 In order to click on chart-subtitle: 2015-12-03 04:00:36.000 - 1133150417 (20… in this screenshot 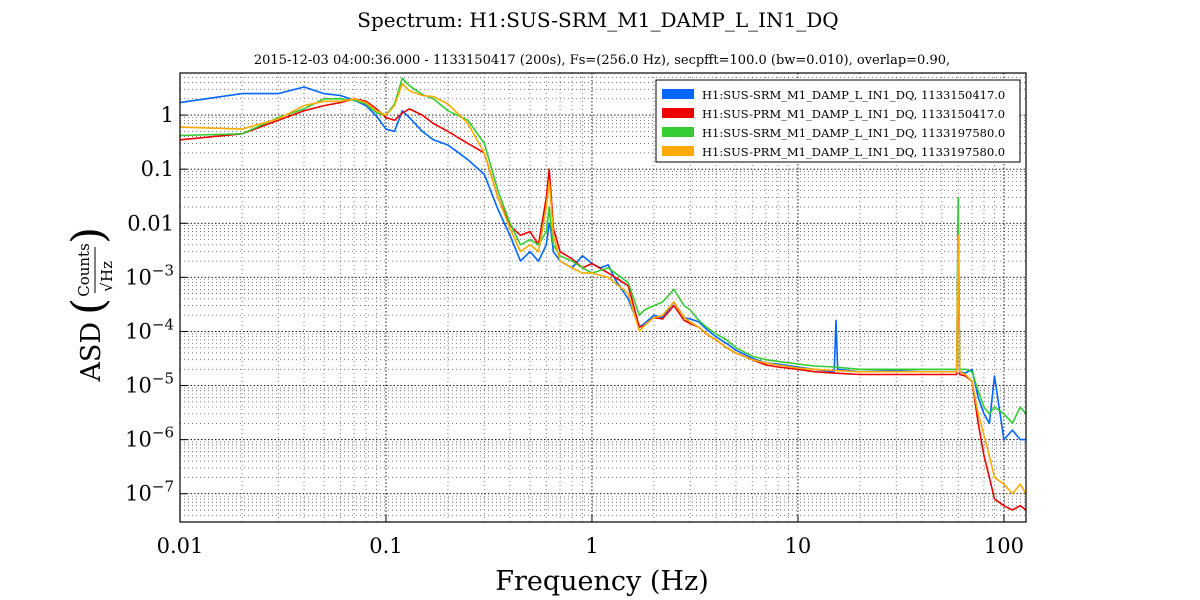, I will do `click(602, 60)`.